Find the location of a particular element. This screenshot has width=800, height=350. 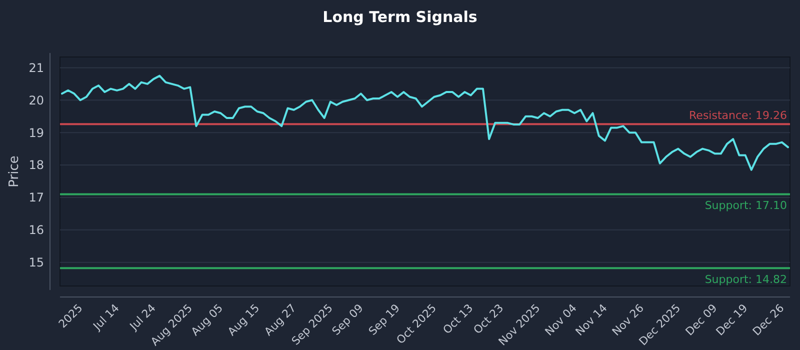

y-tick-label: 16 is located at coordinates (36, 230).